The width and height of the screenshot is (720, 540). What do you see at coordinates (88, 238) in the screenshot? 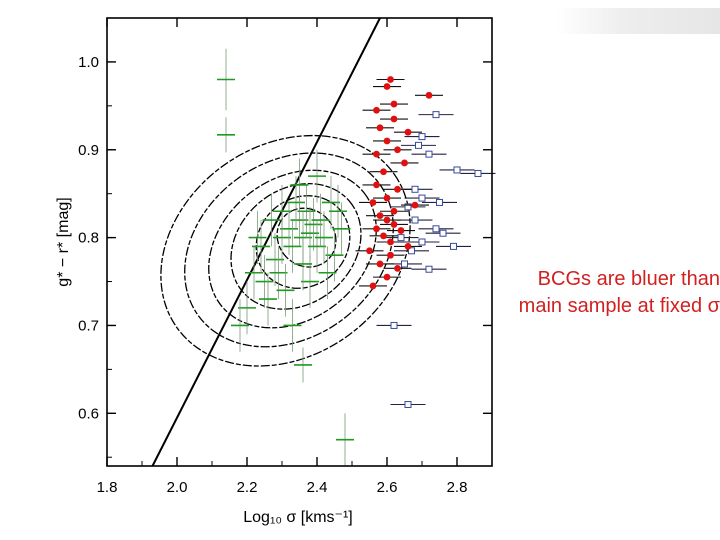
I see `y-tick-label: 0.8` at bounding box center [88, 238].